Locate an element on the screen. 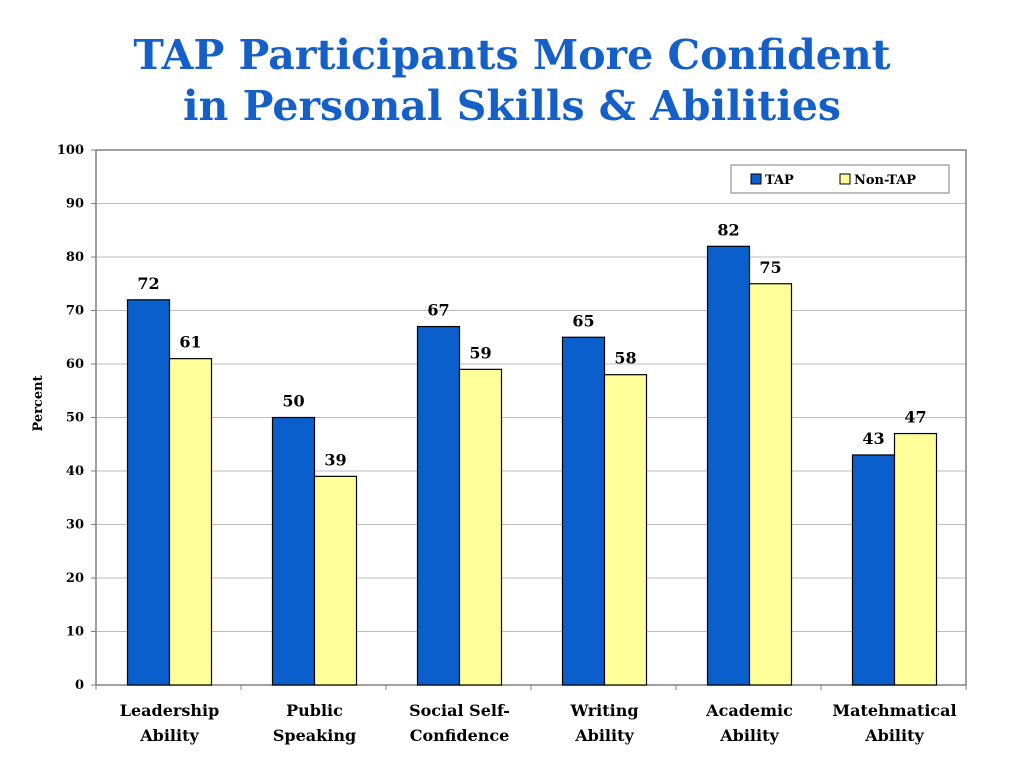 This screenshot has width=1024, height=768. data-label-tap: 65 is located at coordinates (583, 320).